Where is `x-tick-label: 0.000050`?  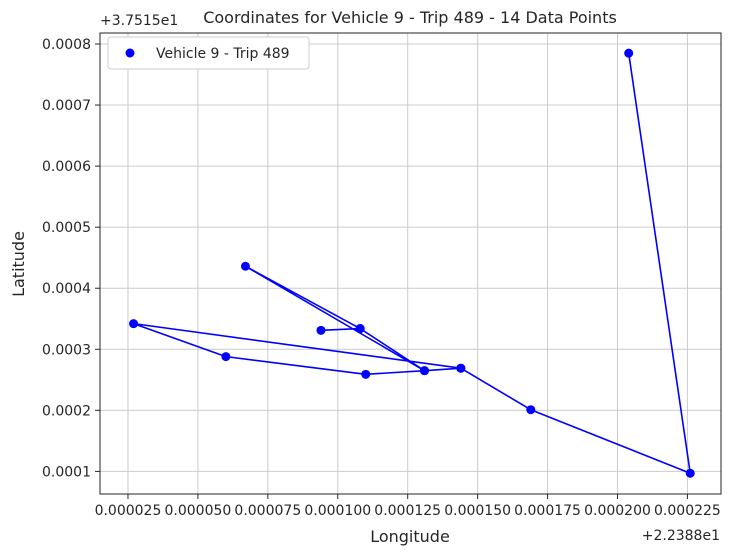
x-tick-label: 0.000050 is located at coordinates (197, 511).